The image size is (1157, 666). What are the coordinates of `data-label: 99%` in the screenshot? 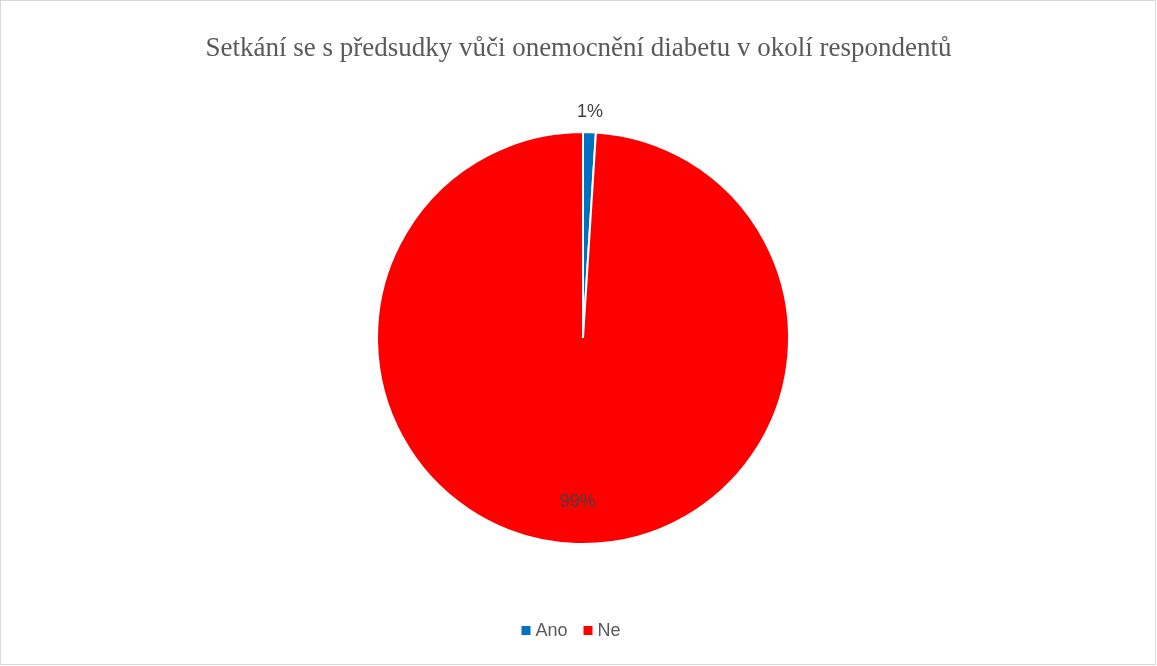 It's located at (577, 501).